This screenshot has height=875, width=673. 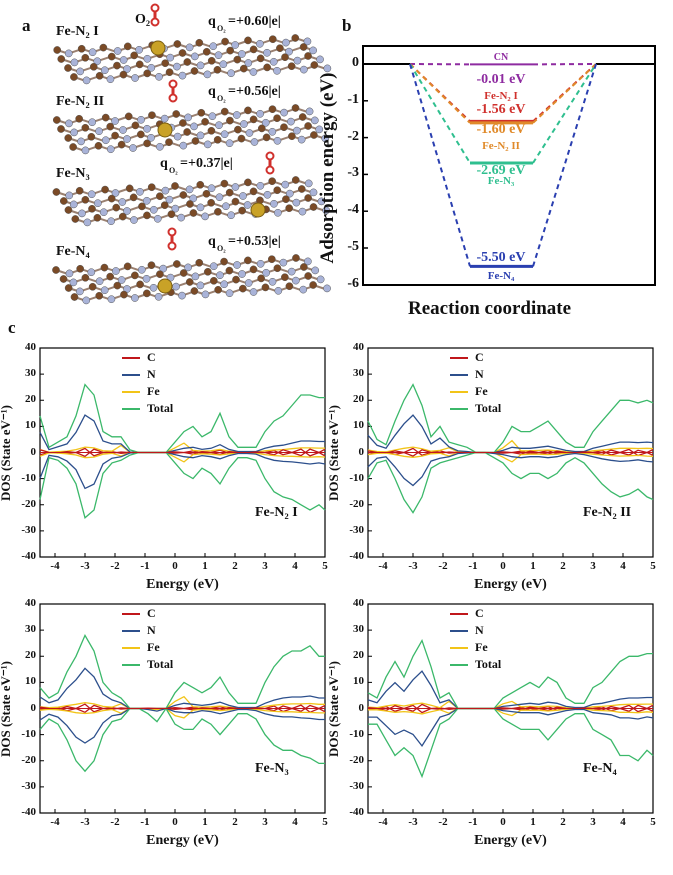 I want to click on y-tick-label: 20, so click(x=30, y=655).